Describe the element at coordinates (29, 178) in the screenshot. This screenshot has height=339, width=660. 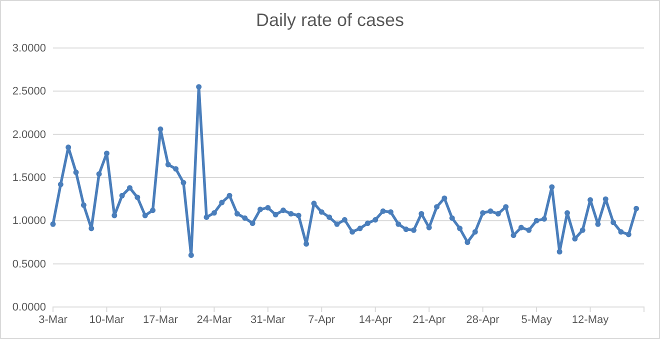
I see `y-tick-label: 1.5000` at that location.